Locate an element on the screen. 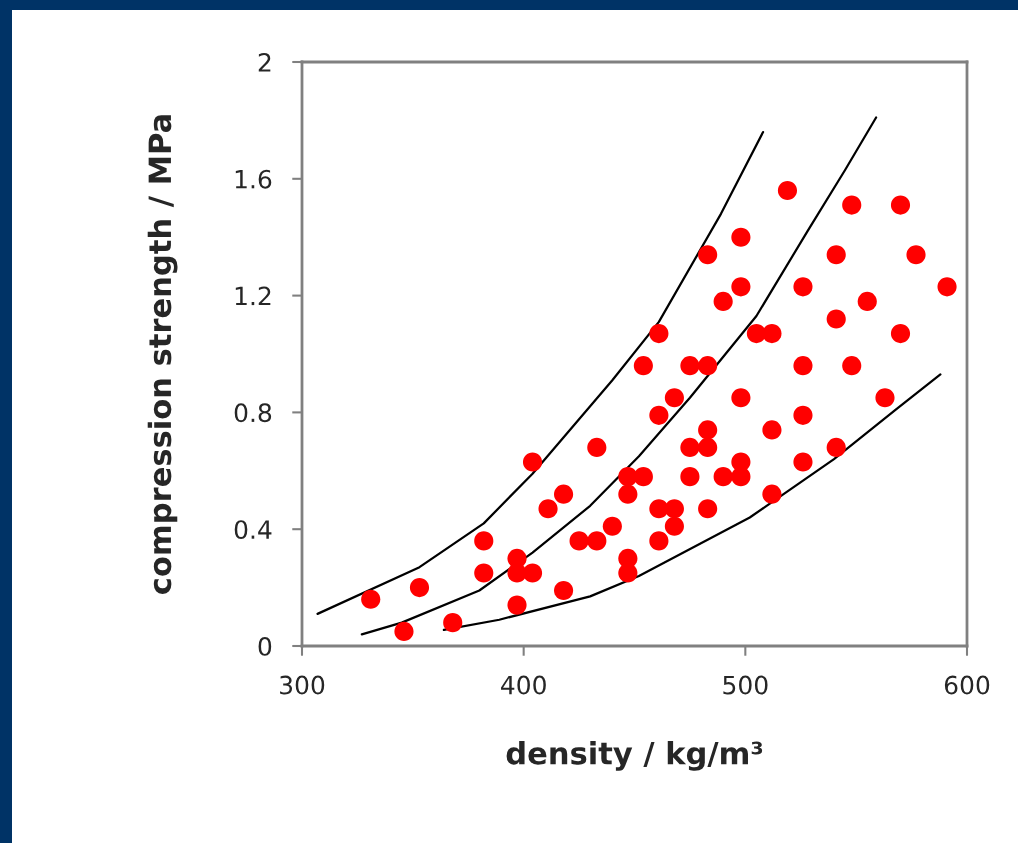 The image size is (1018, 843). y-tick-label: 1.6 is located at coordinates (253, 179).